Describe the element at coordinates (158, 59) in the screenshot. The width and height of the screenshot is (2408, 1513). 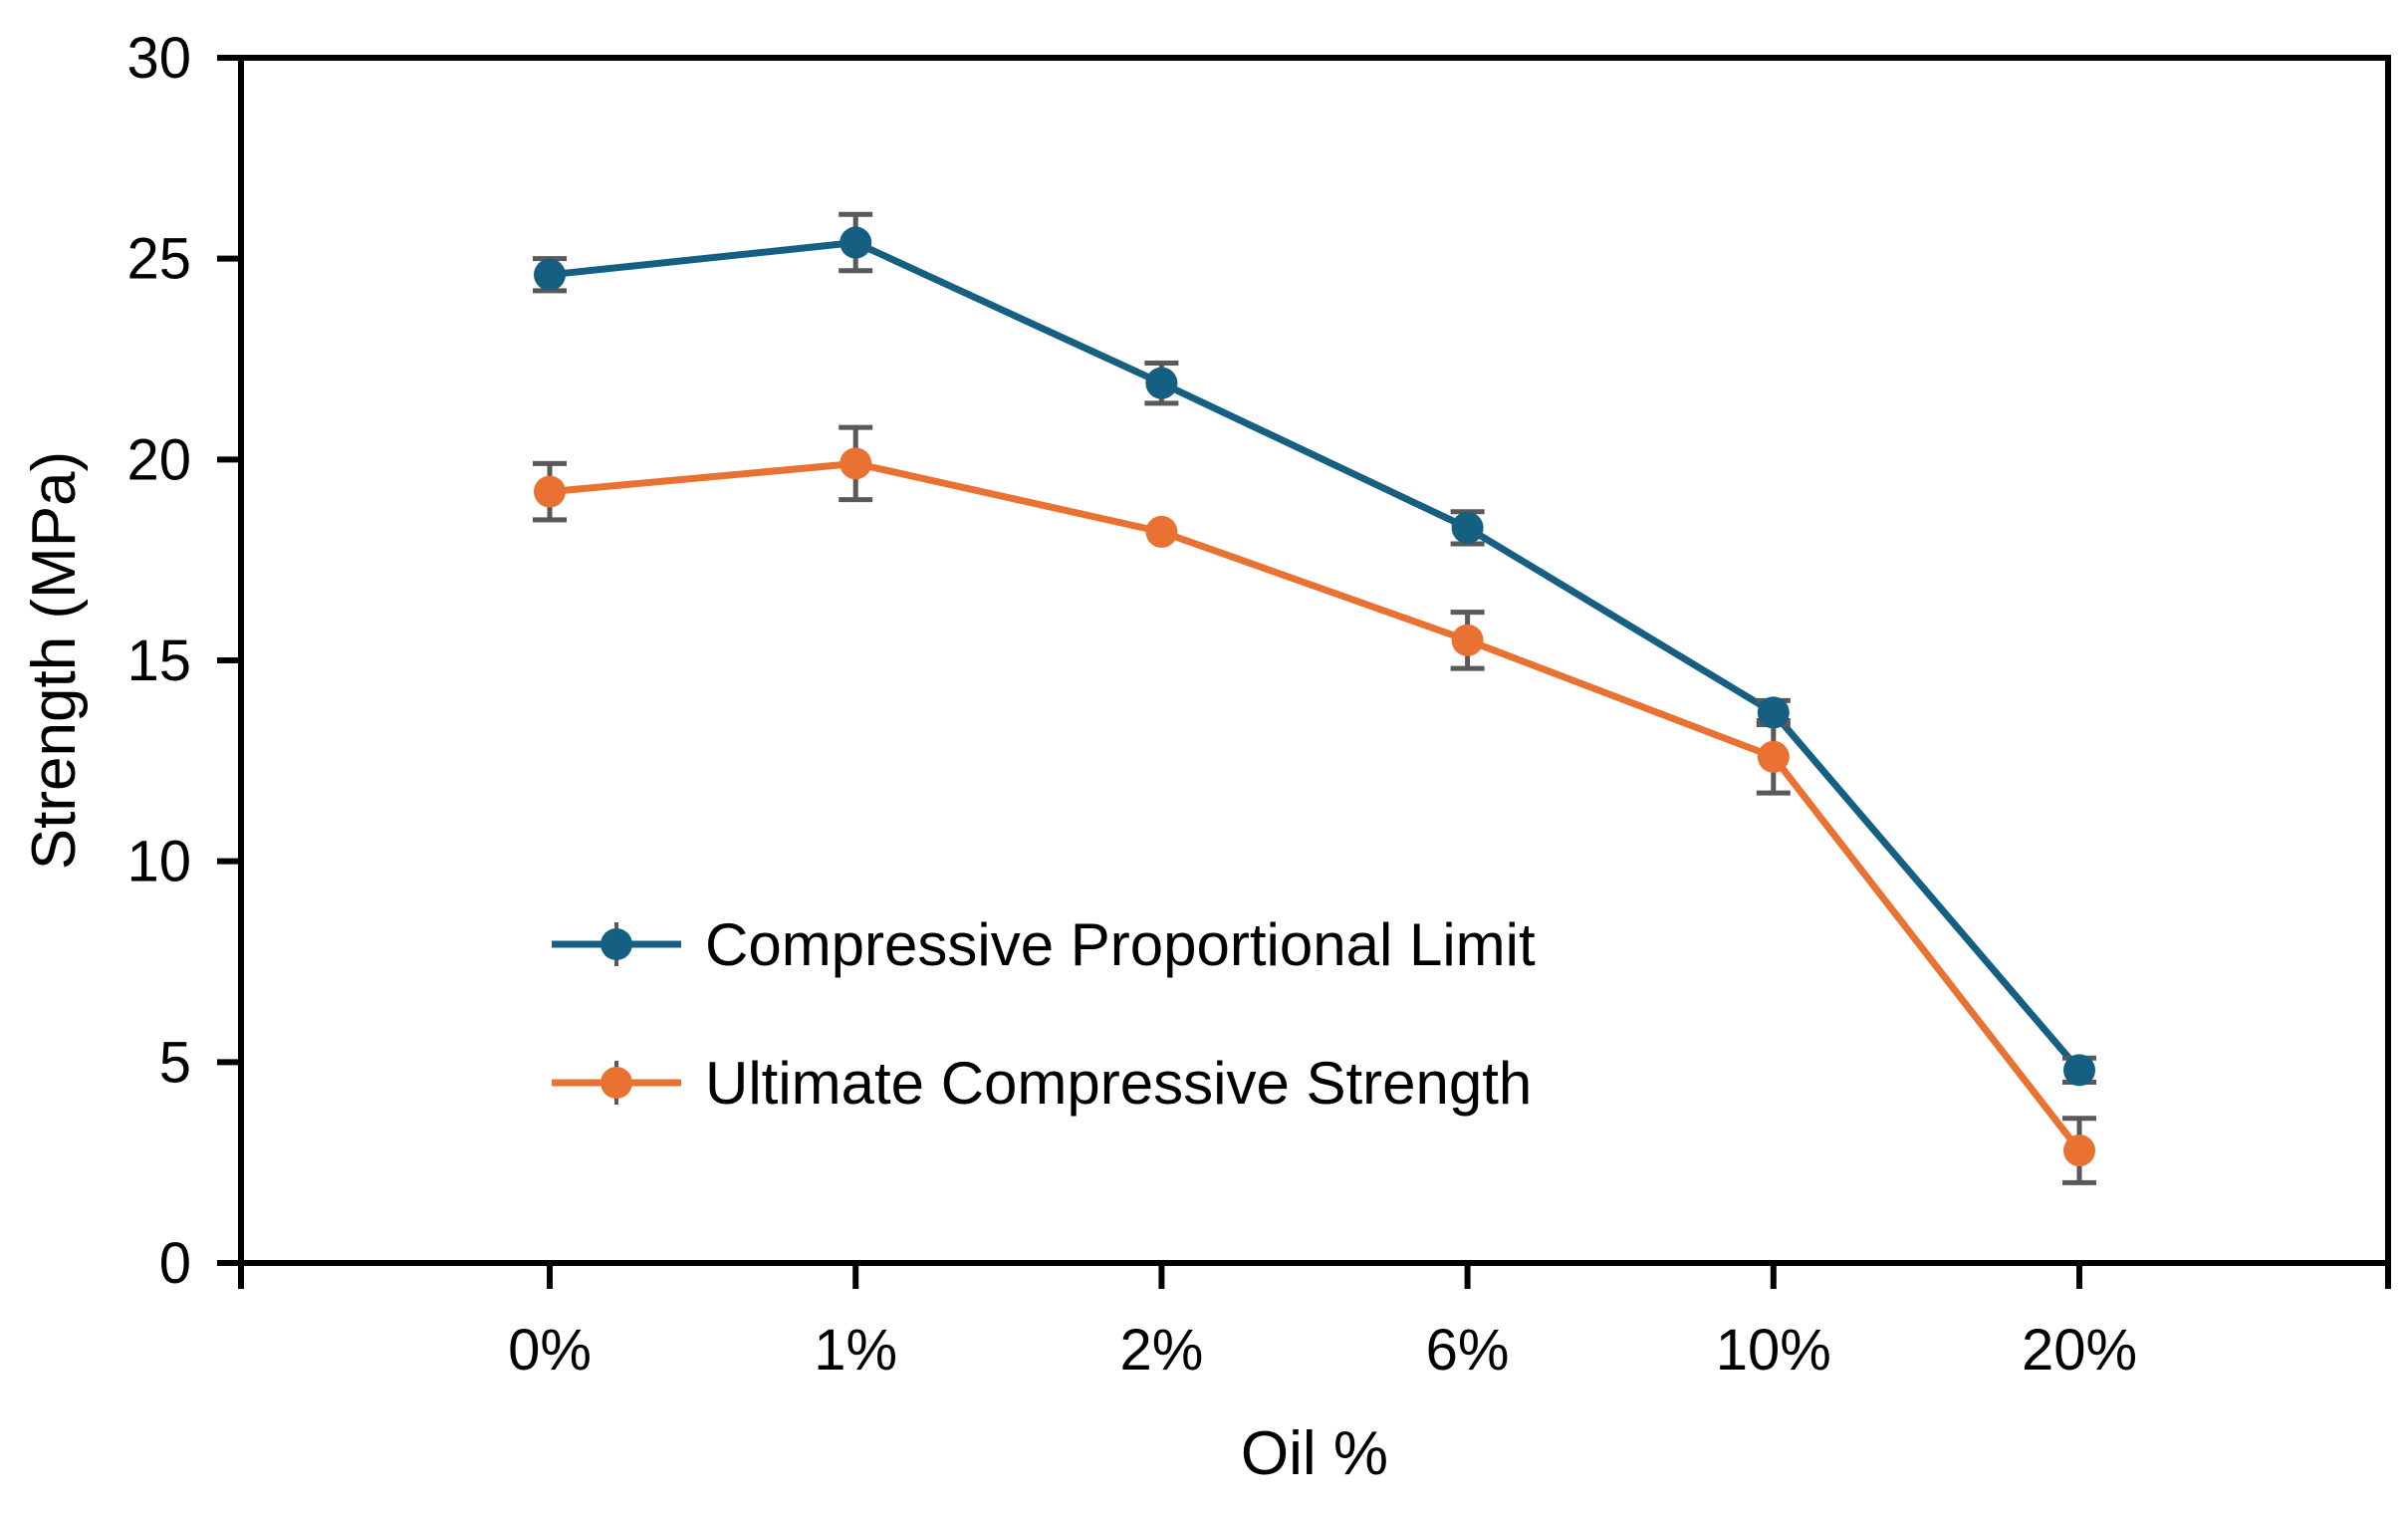
I see `y-tick-label: 30` at that location.